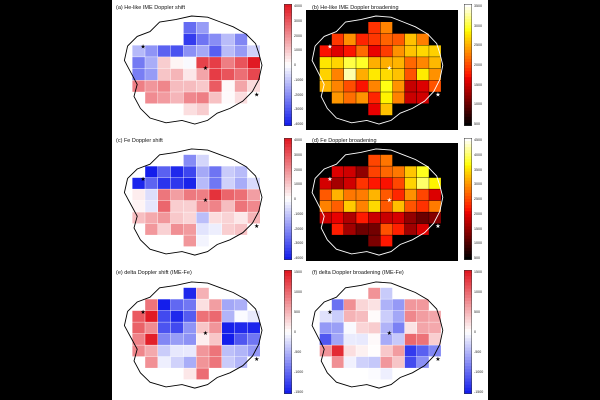  What do you see at coordinates (288, 332) in the screenshot?
I see `panel-e-colorbar` at bounding box center [288, 332].